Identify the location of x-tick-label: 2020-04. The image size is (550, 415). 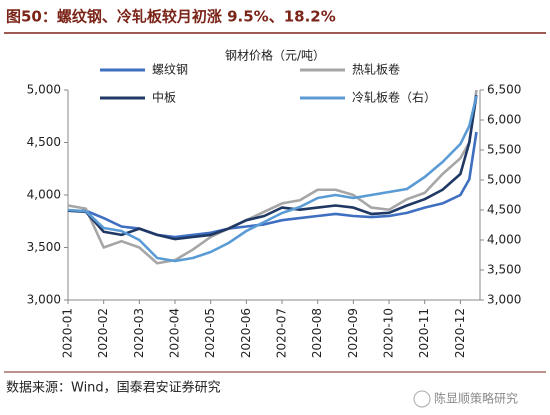
(175, 333).